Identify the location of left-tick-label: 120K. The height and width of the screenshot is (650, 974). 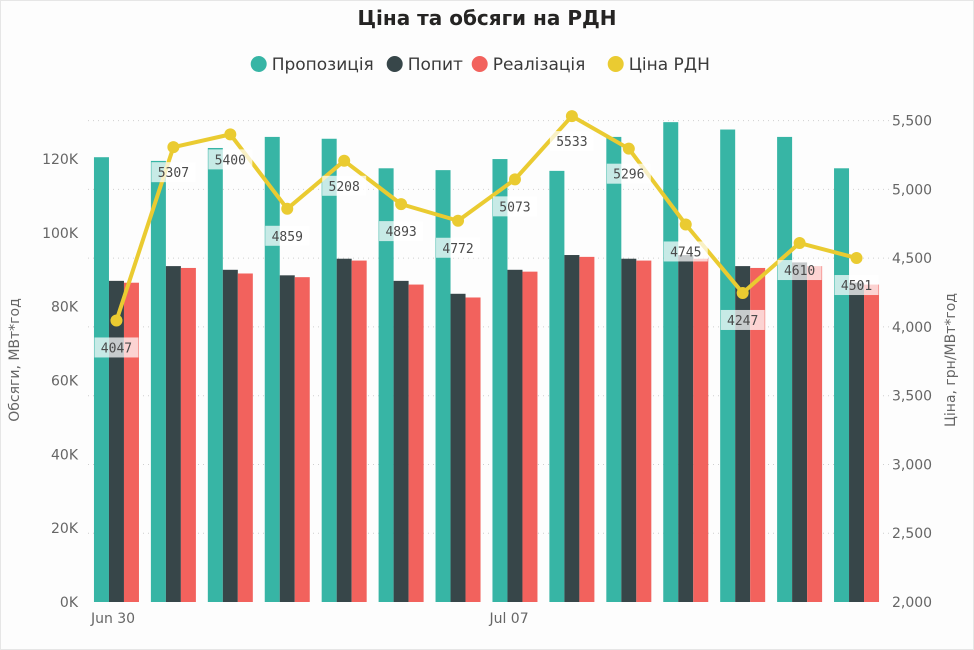
(60, 160).